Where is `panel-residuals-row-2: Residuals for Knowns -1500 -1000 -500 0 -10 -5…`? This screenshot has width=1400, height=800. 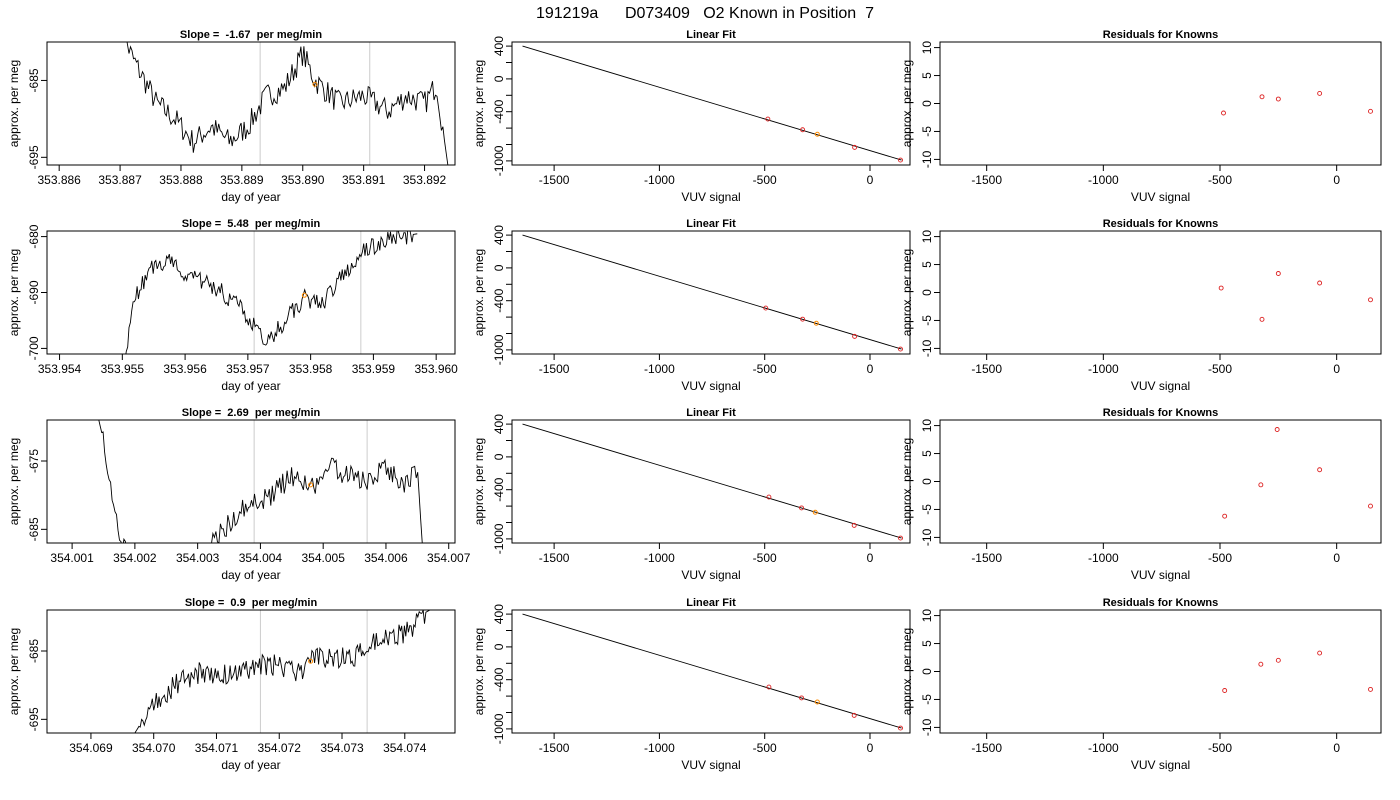
panel-residuals-row-2: Residuals for Knowns -1500 -1000 -500 0 -10 -5… is located at coordinates (1141, 494).